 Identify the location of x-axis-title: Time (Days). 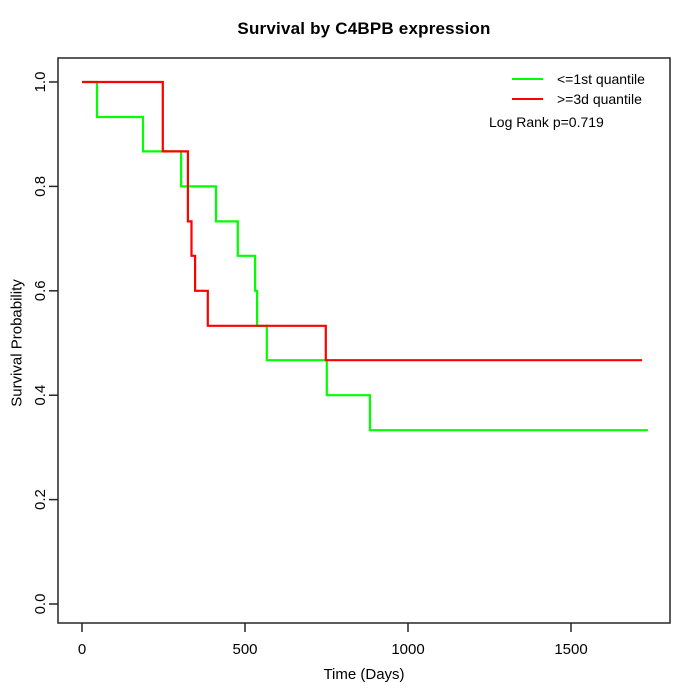
(364, 674).